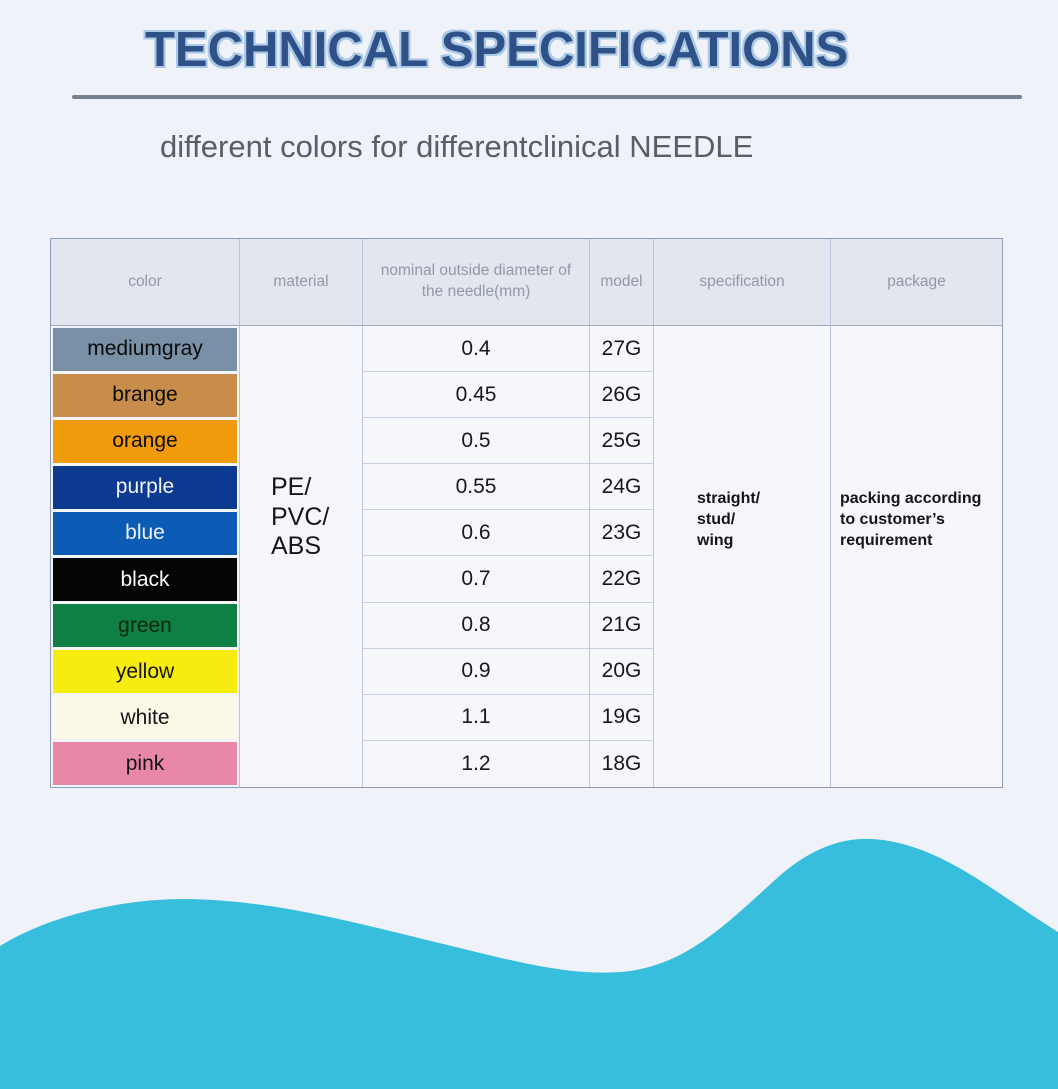 Image resolution: width=1058 pixels, height=1089 pixels. I want to click on color-swatch: pink, so click(145, 764).